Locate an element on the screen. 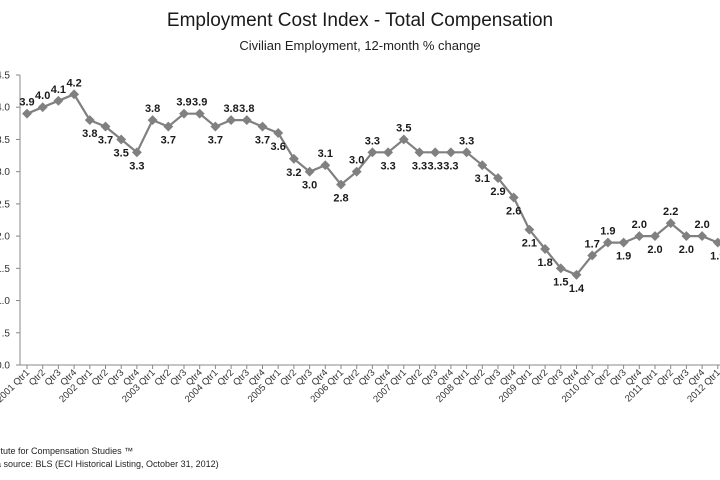  y-tick-label: 4.5 is located at coordinates (5, 76).